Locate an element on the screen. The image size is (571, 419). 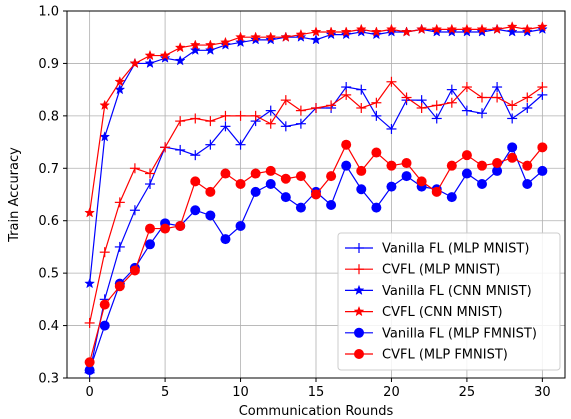
x-tick-label: 5 is located at coordinates (165, 392).